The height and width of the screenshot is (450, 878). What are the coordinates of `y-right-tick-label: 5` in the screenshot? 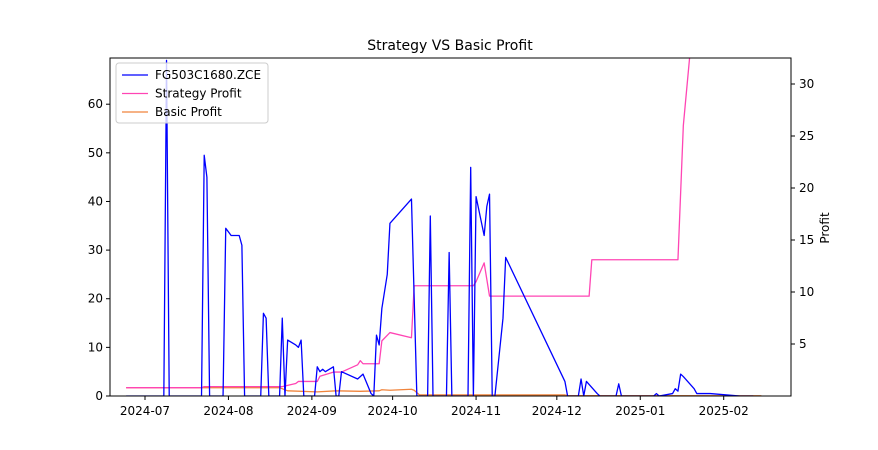 It's located at (803, 344).